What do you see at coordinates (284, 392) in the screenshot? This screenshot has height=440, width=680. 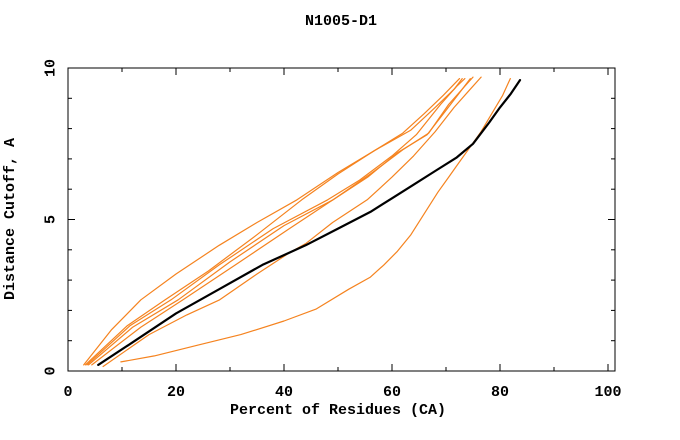 I see `x-tick-label: 40` at bounding box center [284, 392].